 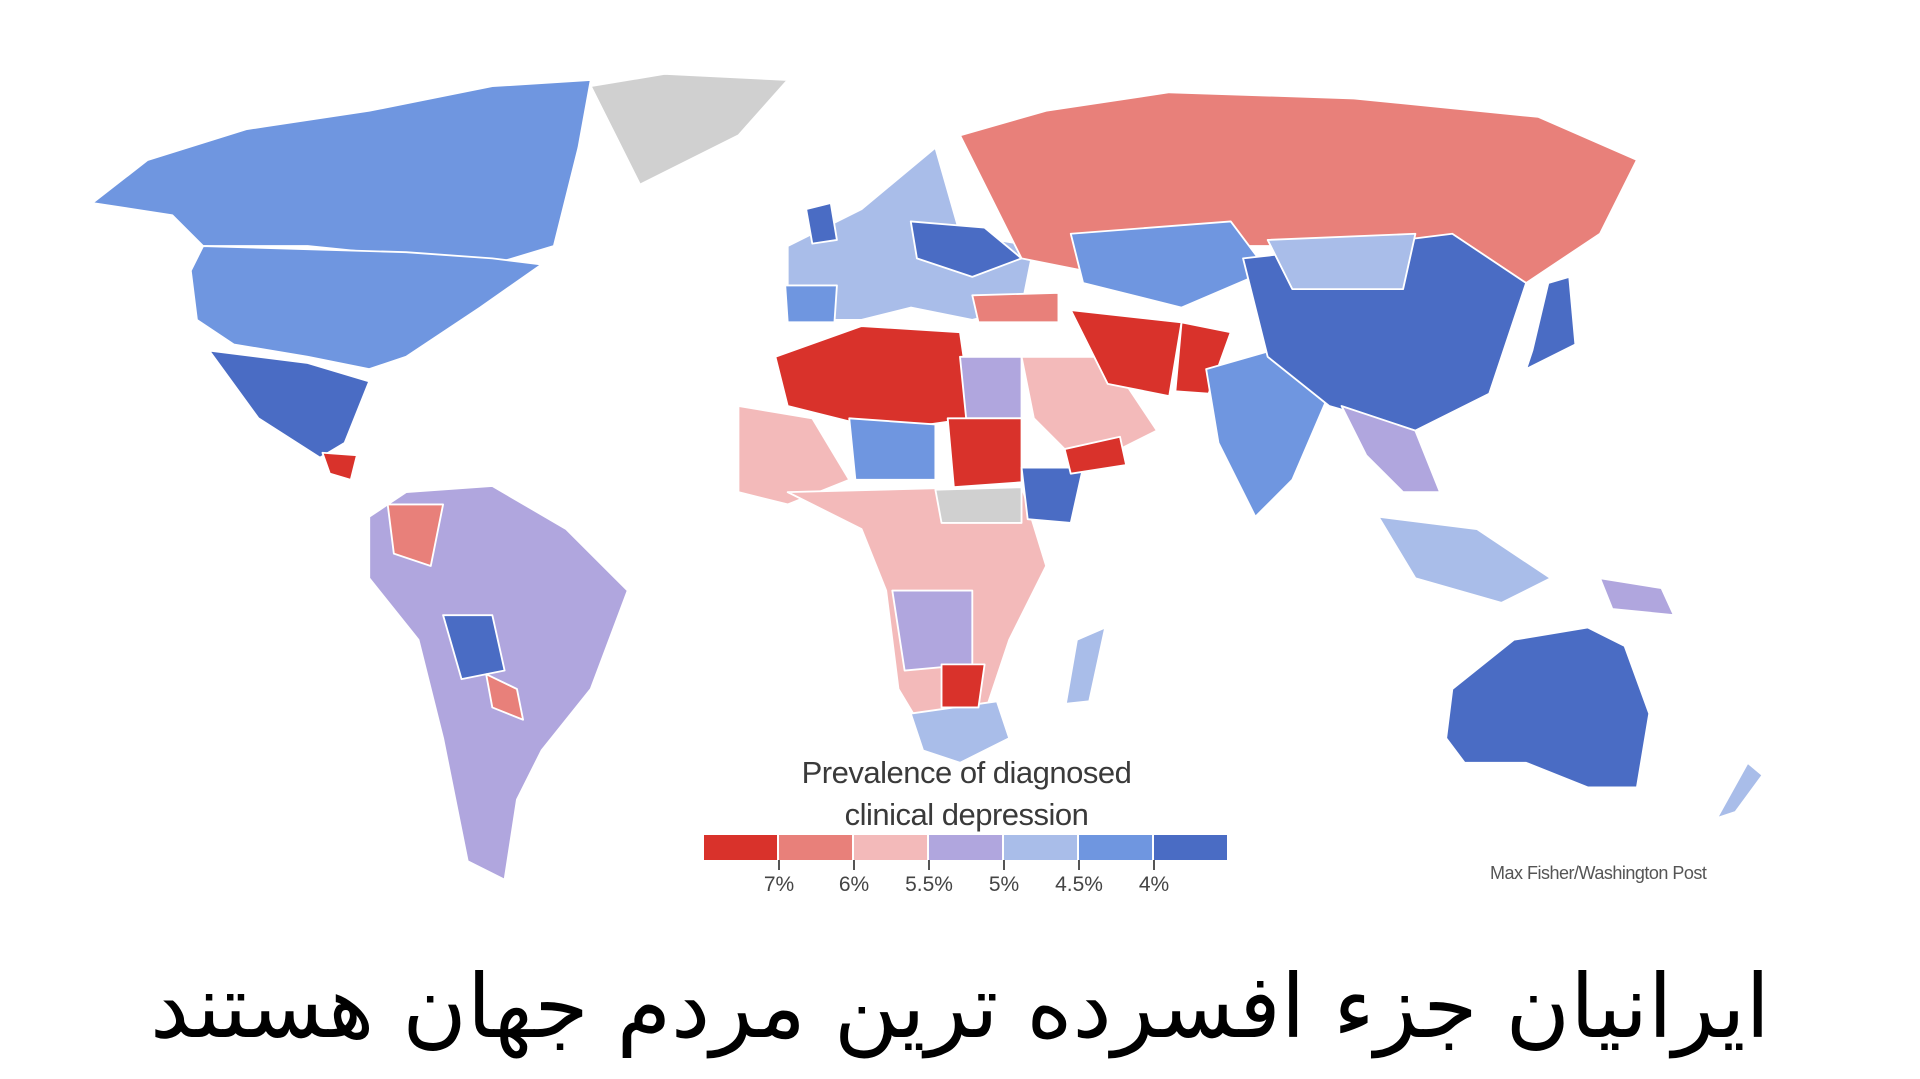 What do you see at coordinates (1464, 559) in the screenshot?
I see `region-indonesia` at bounding box center [1464, 559].